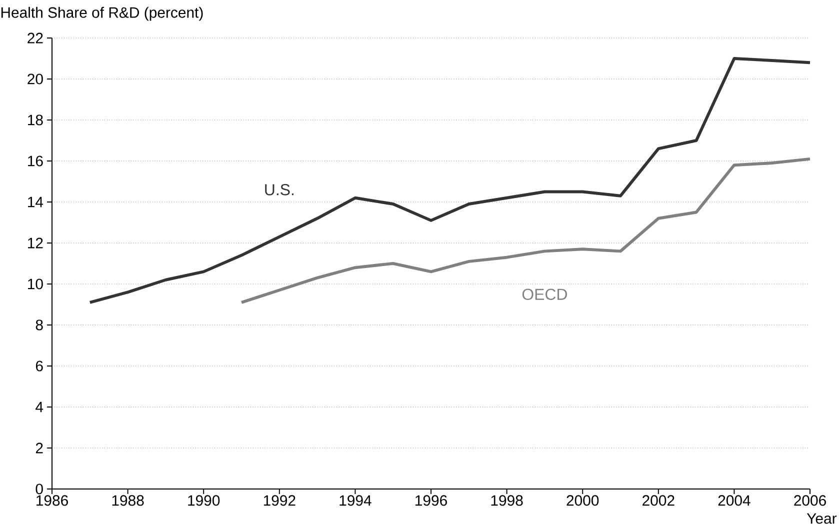  I want to click on x-axis-title: Year, so click(821, 518).